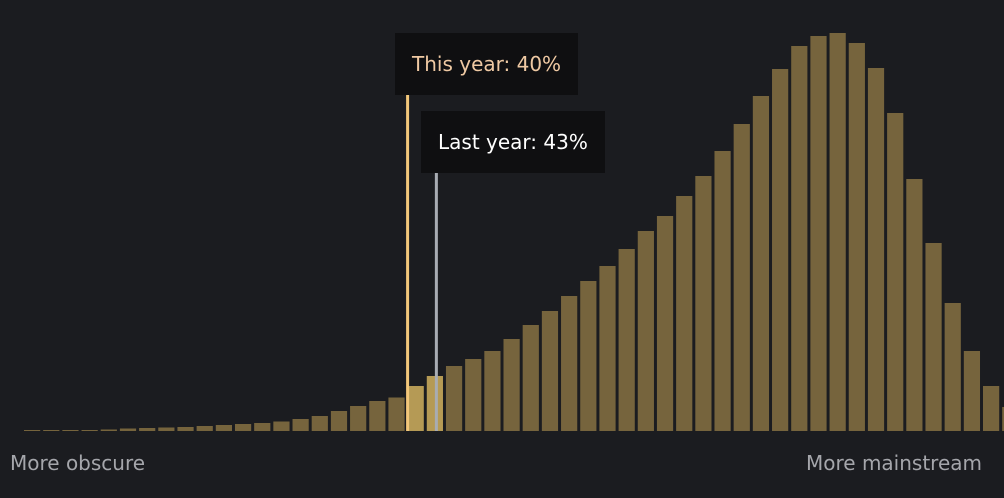  Describe the element at coordinates (436, 271) in the screenshot. I see `last-year-marker-line` at that location.